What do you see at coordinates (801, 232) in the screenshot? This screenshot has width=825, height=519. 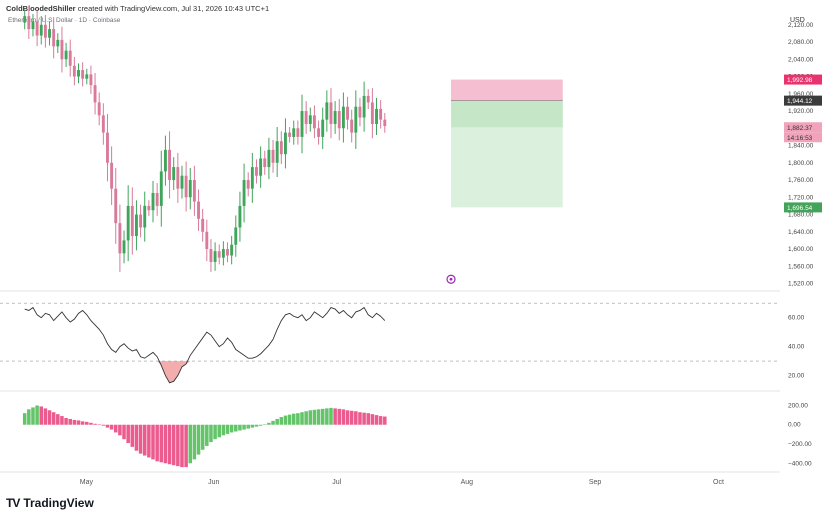 I see `price-axis-tick: 1,640.00` at bounding box center [801, 232].